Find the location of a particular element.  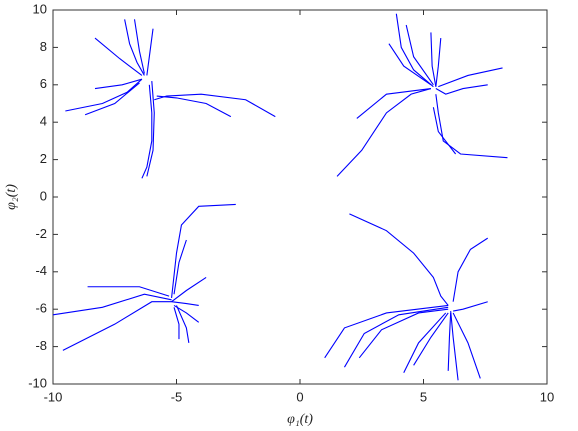

y-tick-label: 6 is located at coordinates (43, 83).